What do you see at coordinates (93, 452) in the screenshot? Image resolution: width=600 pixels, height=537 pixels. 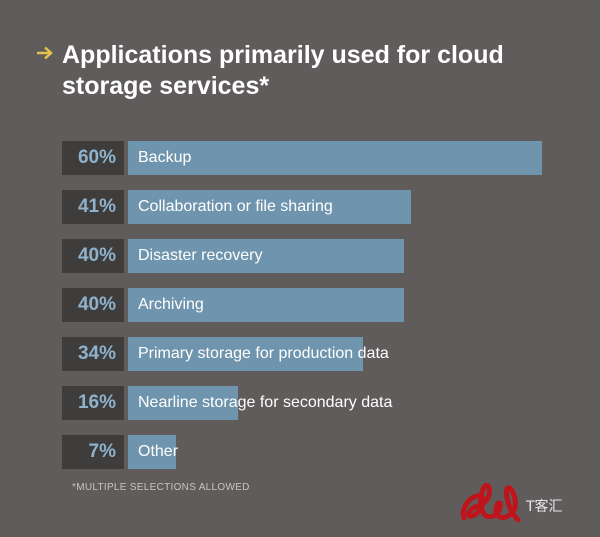 I see `value-label: 7%` at bounding box center [93, 452].